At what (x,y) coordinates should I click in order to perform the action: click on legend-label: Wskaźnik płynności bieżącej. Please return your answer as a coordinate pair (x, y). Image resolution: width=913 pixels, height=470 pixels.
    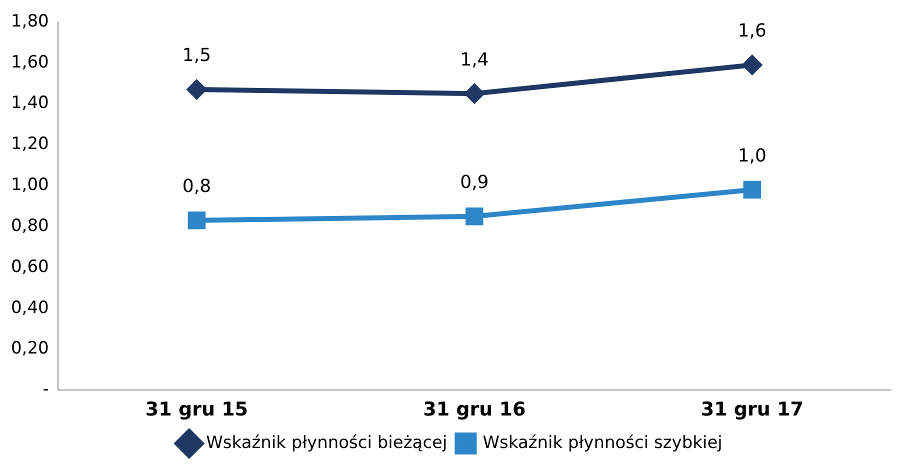
    Looking at the image, I should click on (327, 442).